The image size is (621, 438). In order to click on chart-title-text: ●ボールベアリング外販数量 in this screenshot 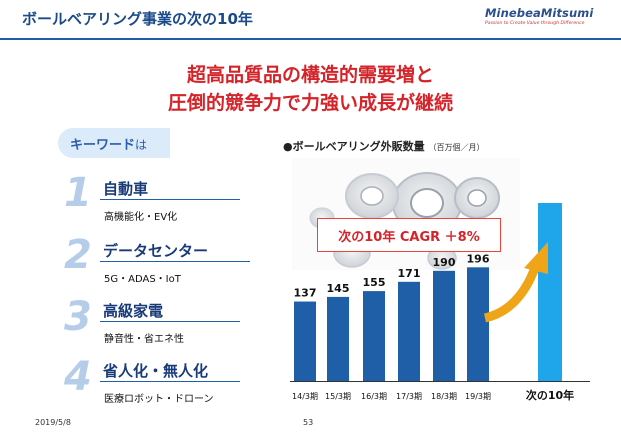, I will do `click(354, 146)`.